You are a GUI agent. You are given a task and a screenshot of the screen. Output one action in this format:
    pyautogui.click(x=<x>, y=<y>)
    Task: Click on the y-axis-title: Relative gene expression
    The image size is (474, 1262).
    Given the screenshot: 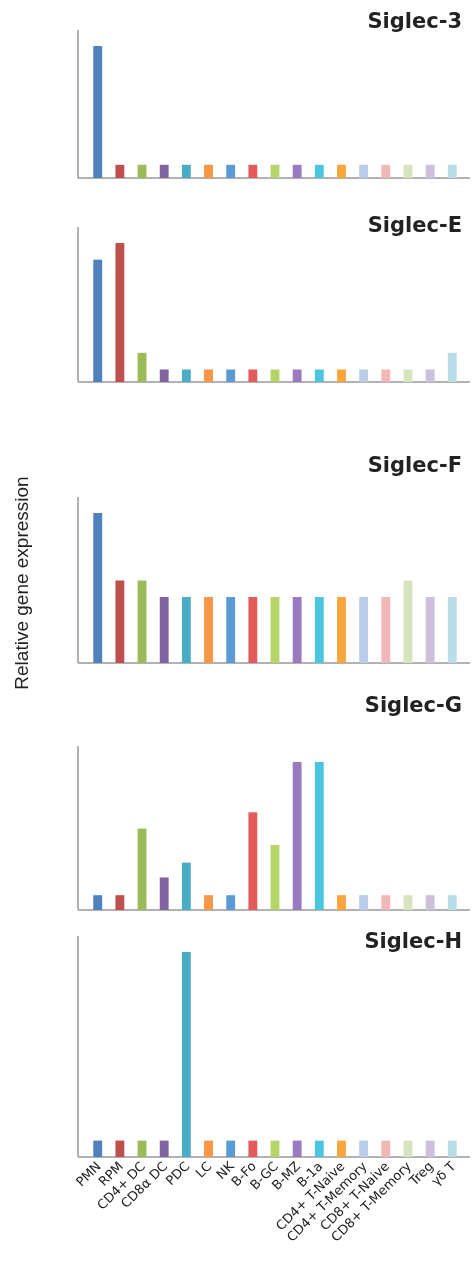 What is the action you would take?
    pyautogui.click(x=21, y=583)
    